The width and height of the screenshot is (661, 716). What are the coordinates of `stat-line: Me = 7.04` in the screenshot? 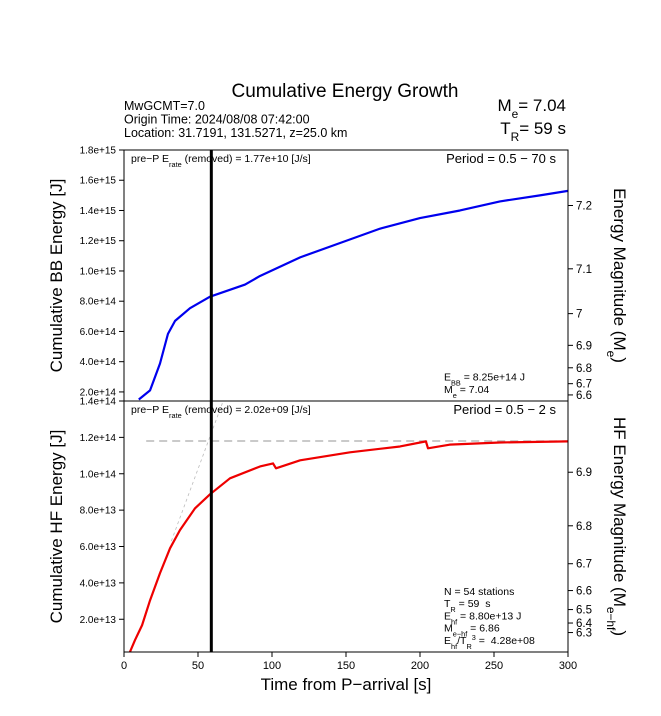 It's located at (466, 392).